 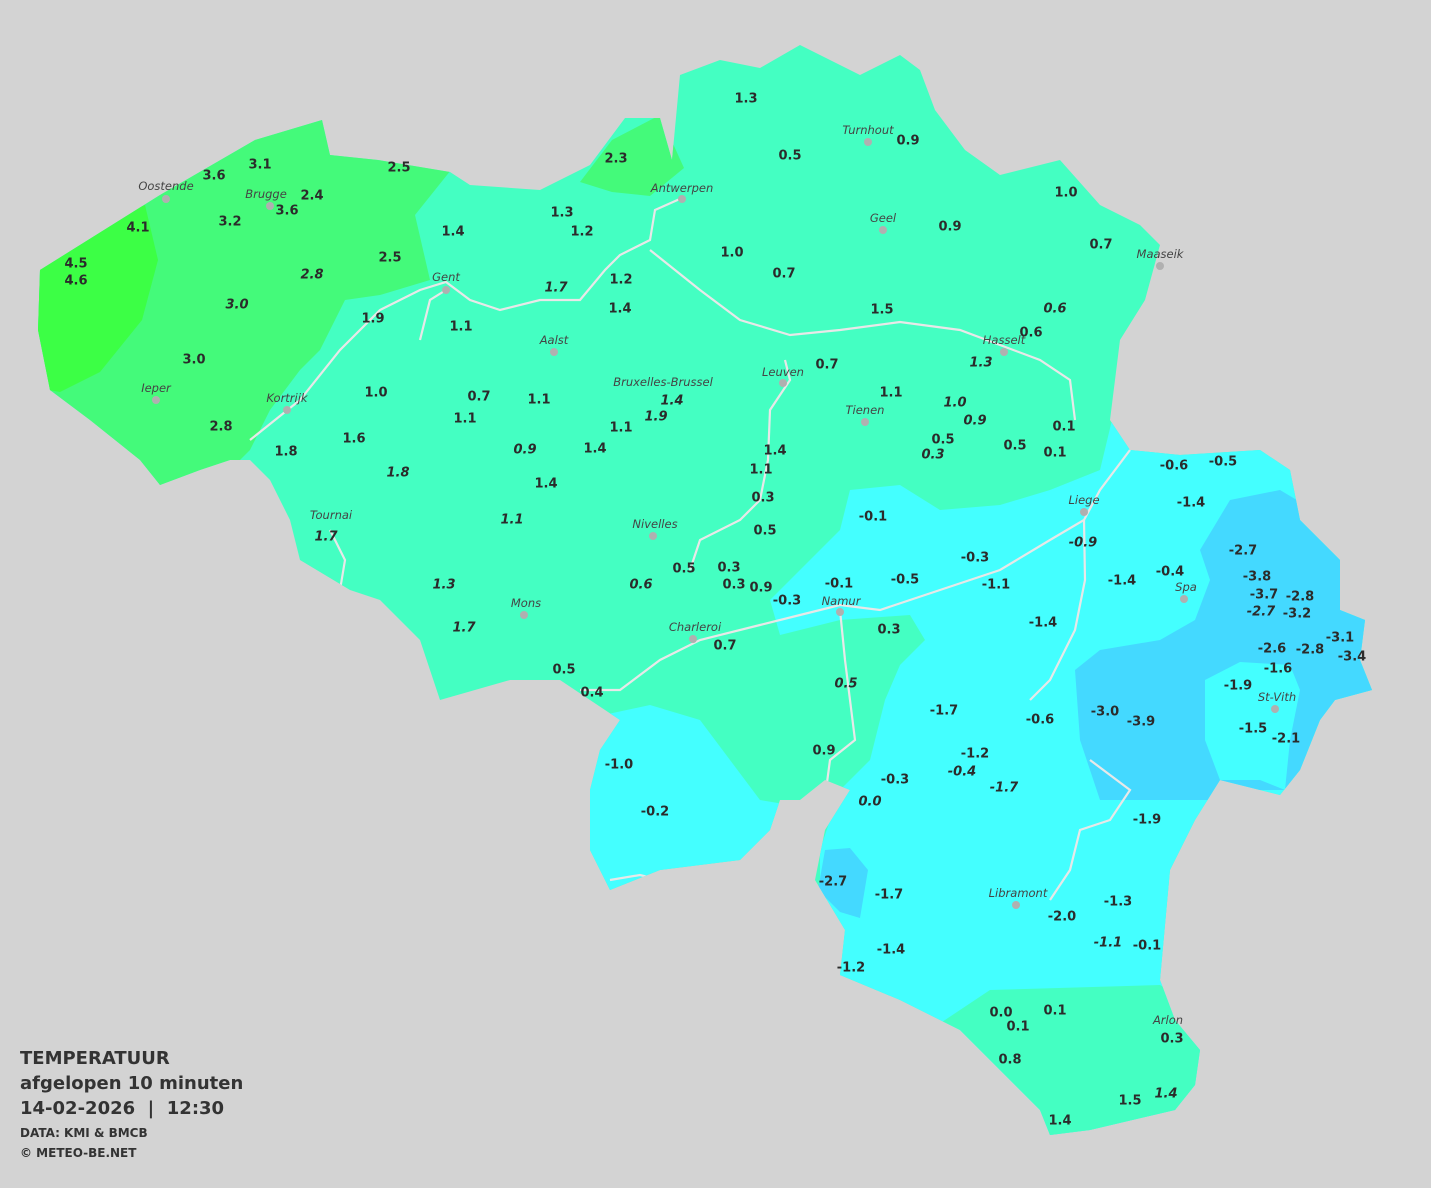 I want to click on map-datetime: 14-02-2026 | 12:30, so click(x=122, y=1108).